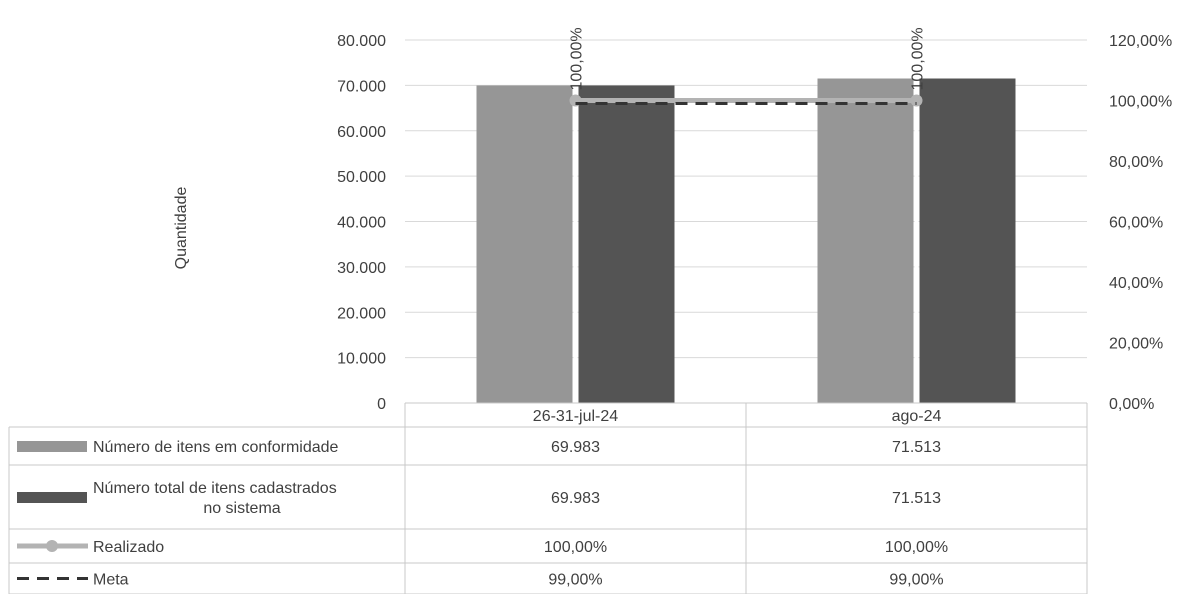 This screenshot has width=1192, height=594. What do you see at coordinates (1136, 223) in the screenshot?
I see `y2-tick-label: 60,00%` at bounding box center [1136, 223].